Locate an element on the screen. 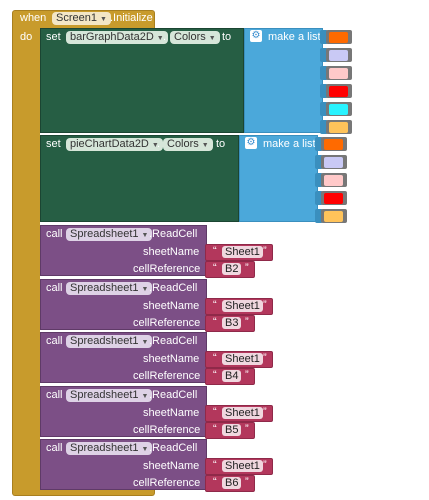  set-block-bar-graph is located at coordinates (142, 80).